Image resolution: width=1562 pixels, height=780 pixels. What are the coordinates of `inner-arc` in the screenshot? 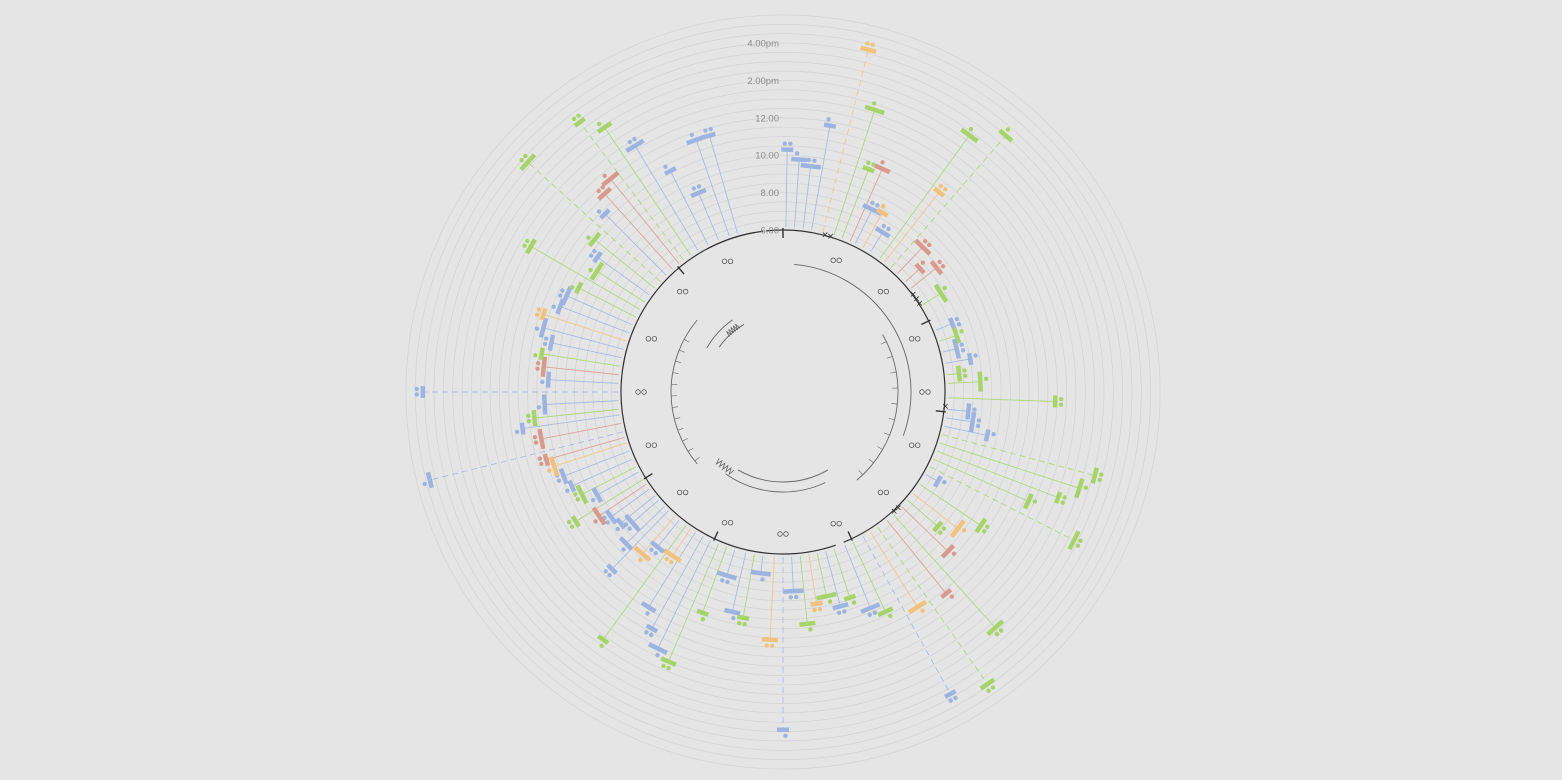 It's located at (731, 336).